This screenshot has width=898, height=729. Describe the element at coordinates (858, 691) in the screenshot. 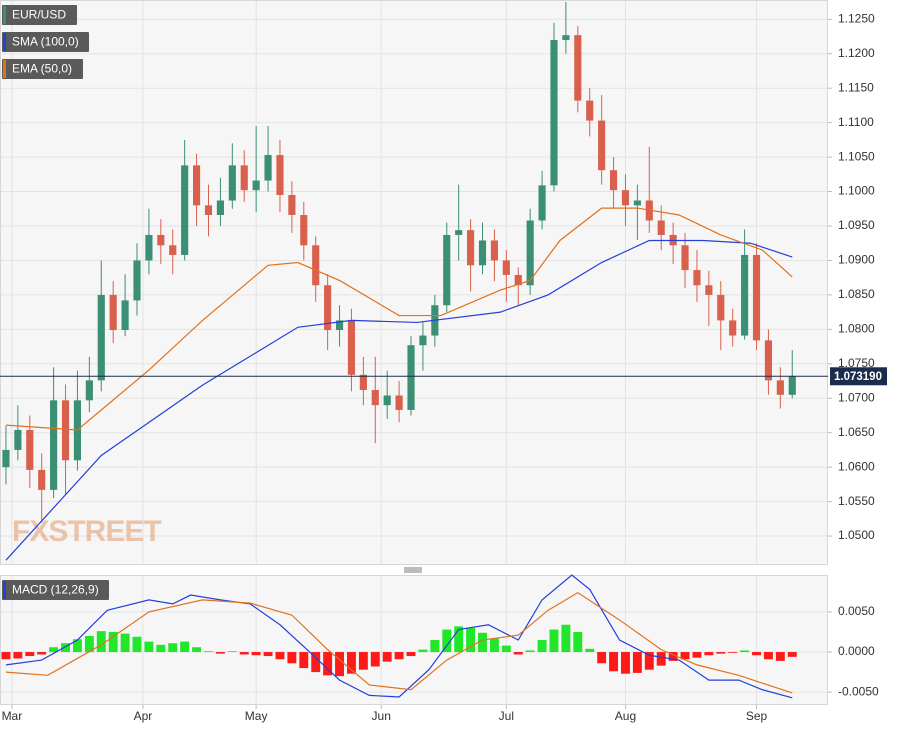

I see `y-tick-label: -0.0050` at that location.